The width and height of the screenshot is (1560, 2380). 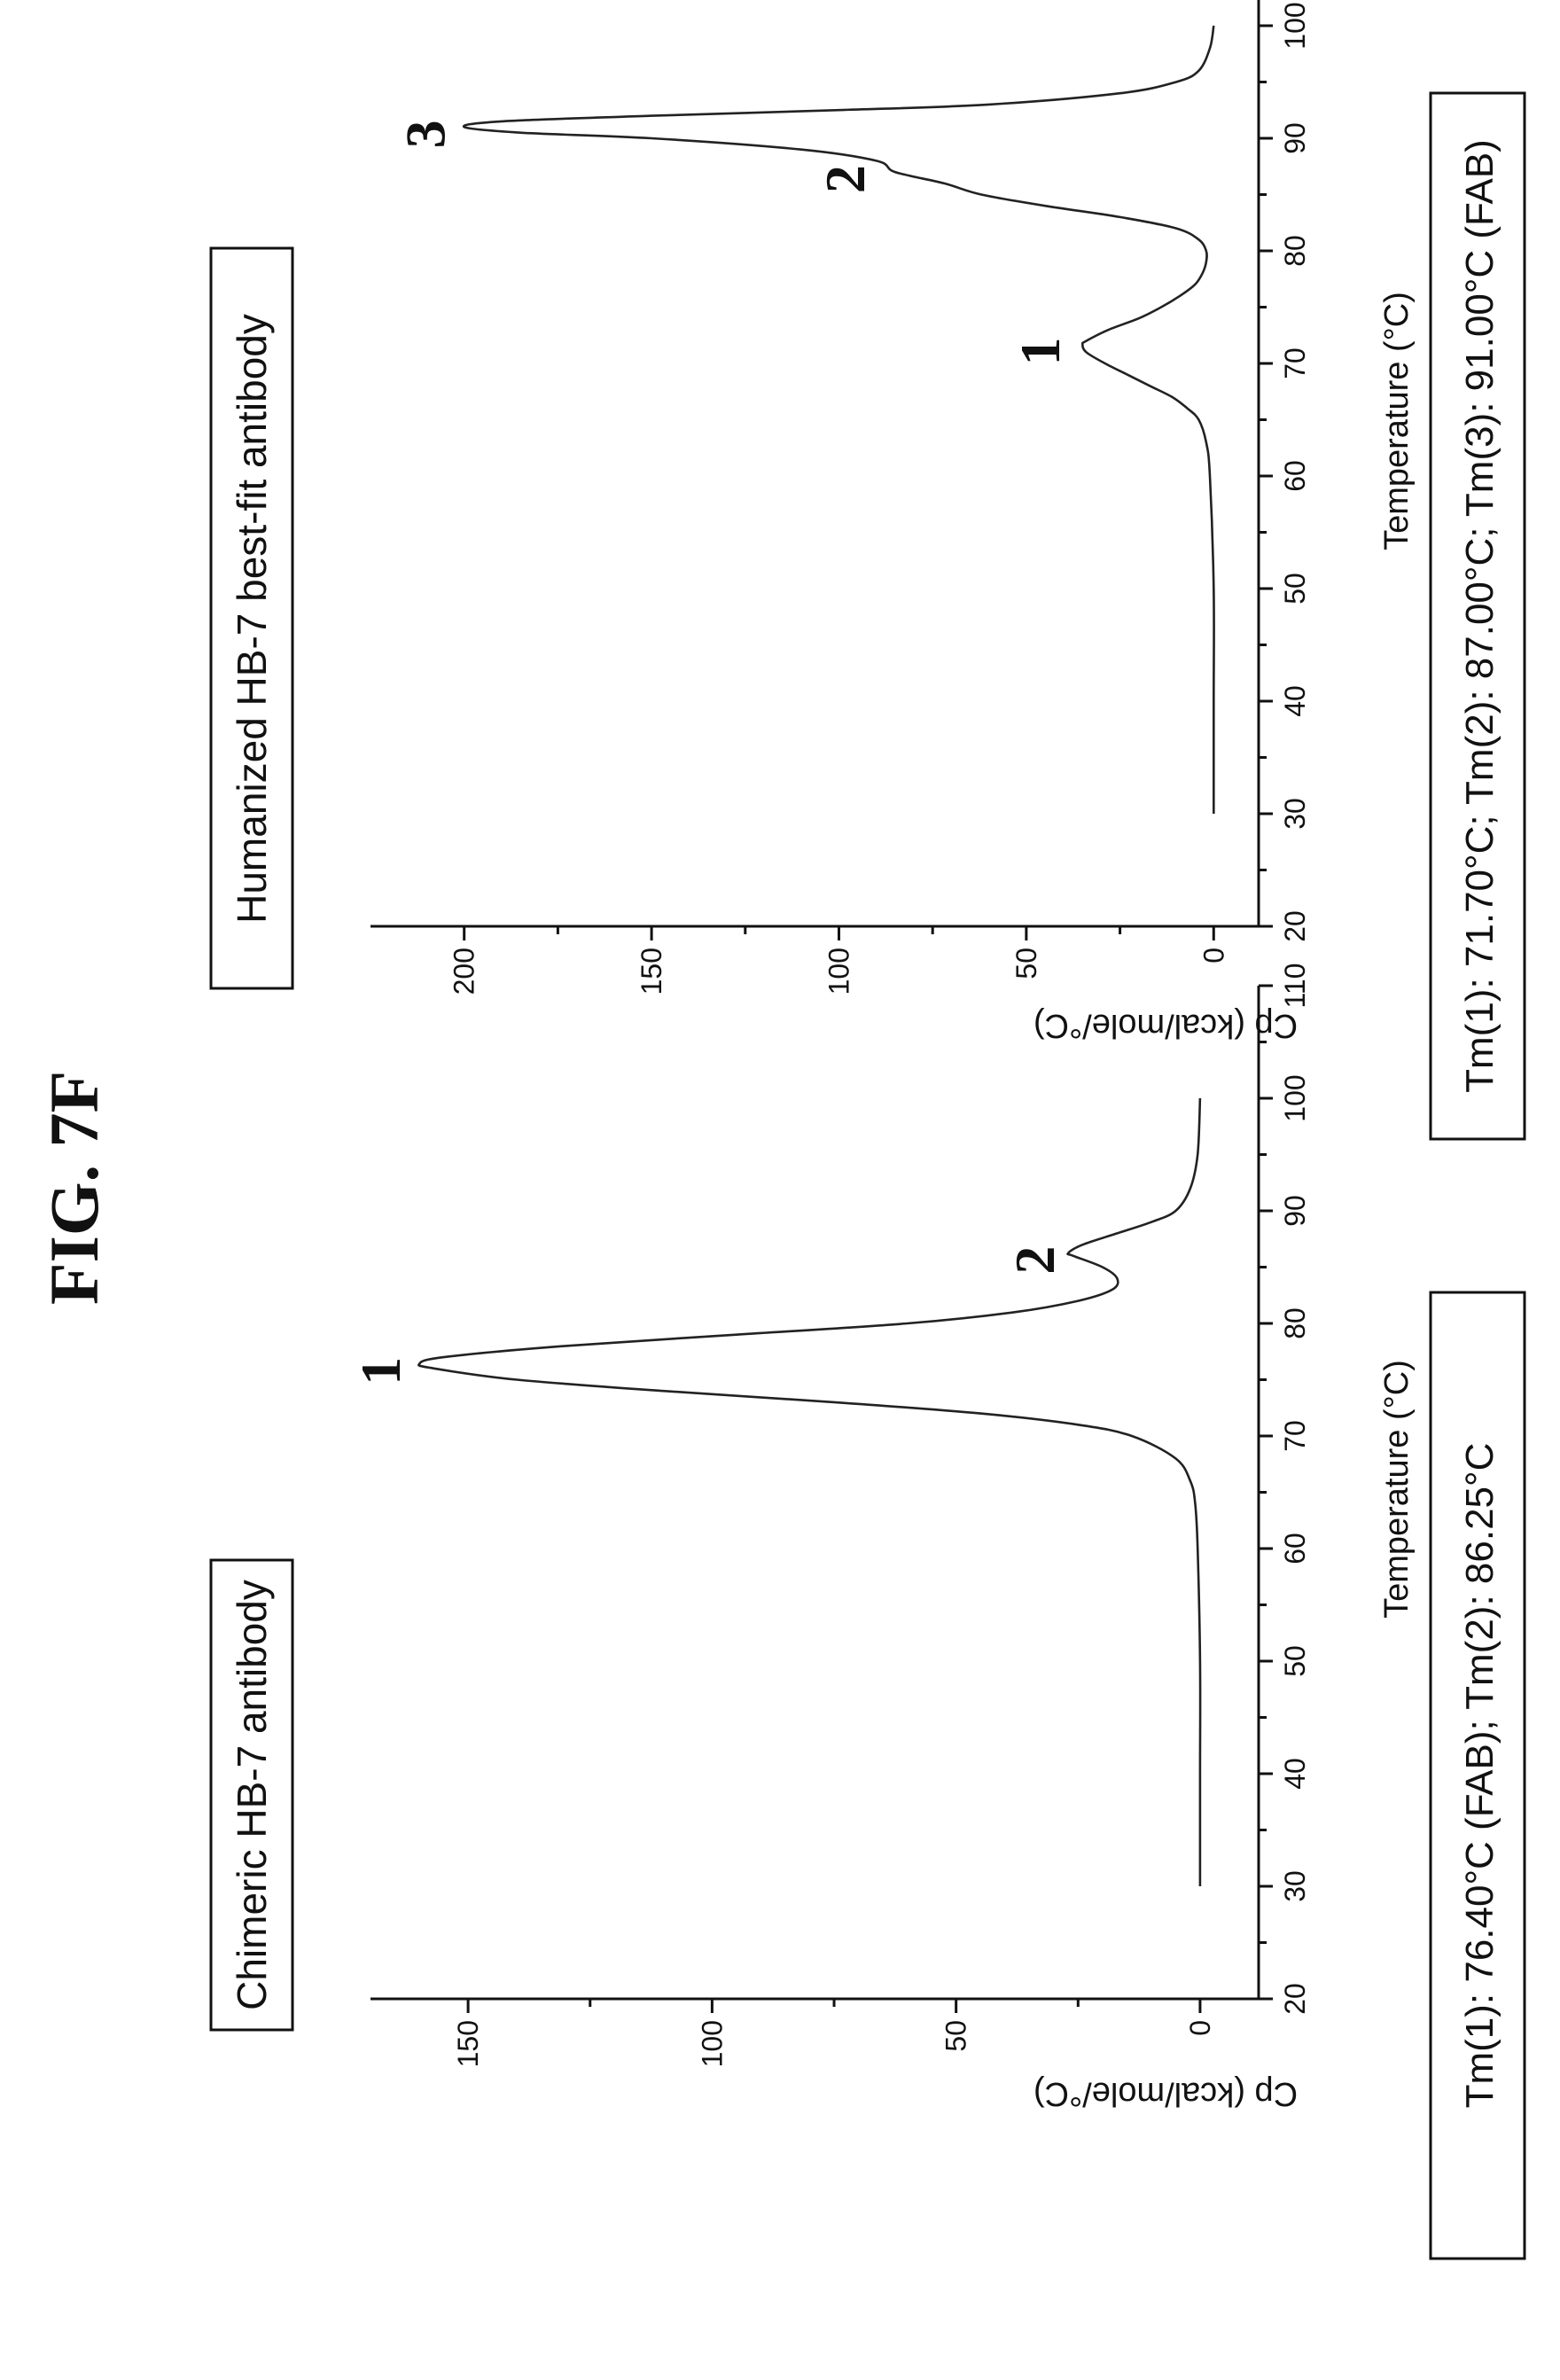 I want to click on chart-title: Chimeric HB-7 antibody, so click(x=252, y=1795).